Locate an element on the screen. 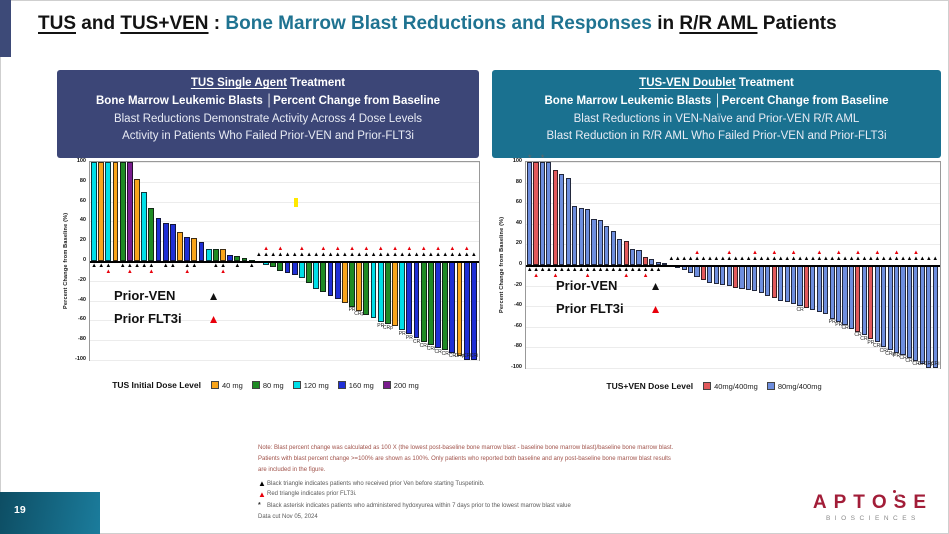 Image resolution: width=949 pixels, height=534 pixels. red-triangle-icon: ▲ is located at coordinates (655, 308).